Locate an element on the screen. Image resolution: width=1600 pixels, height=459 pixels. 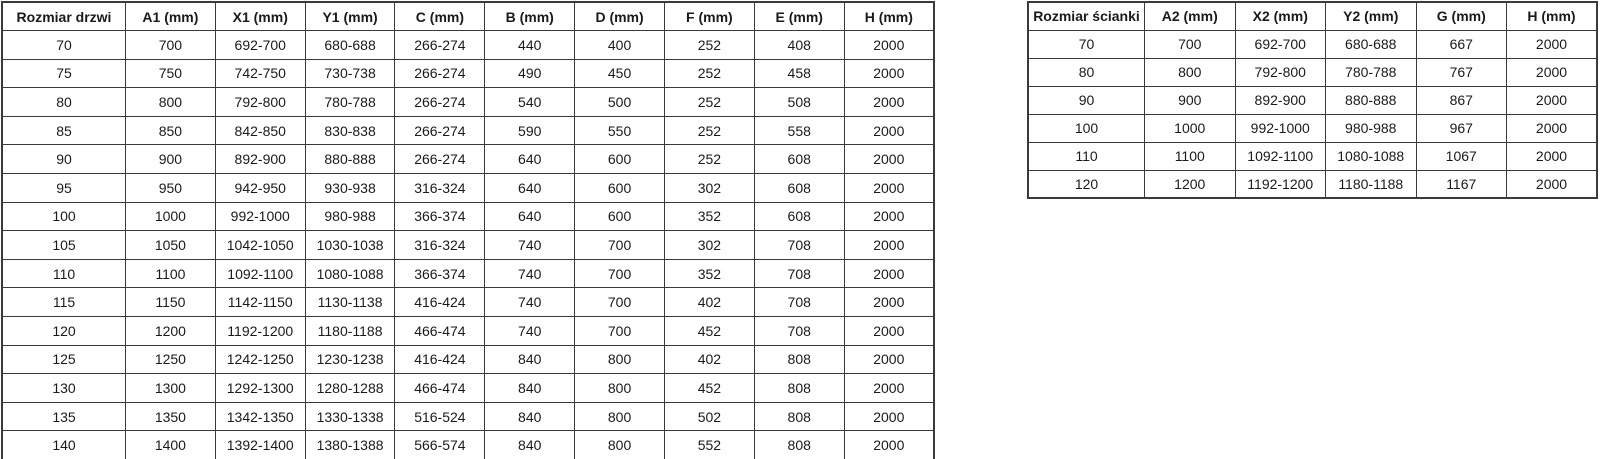
table-cell: 1400 is located at coordinates (170, 444).